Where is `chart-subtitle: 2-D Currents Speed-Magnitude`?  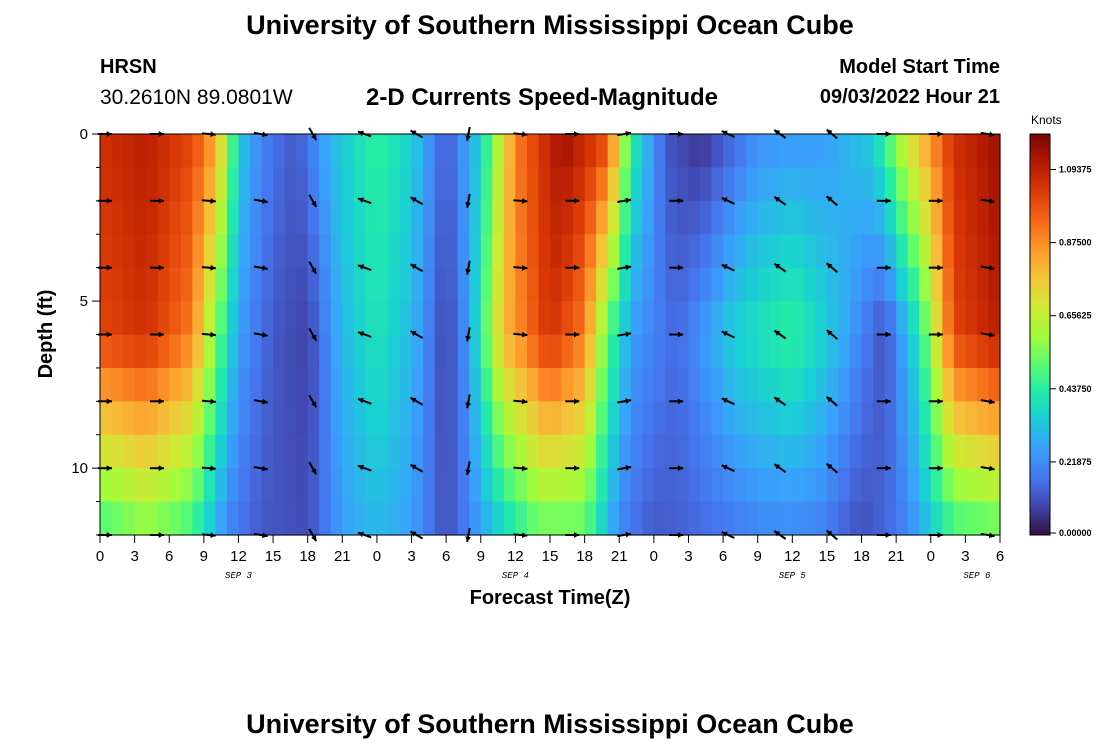 chart-subtitle: 2-D Currents Speed-Magnitude is located at coordinates (542, 97).